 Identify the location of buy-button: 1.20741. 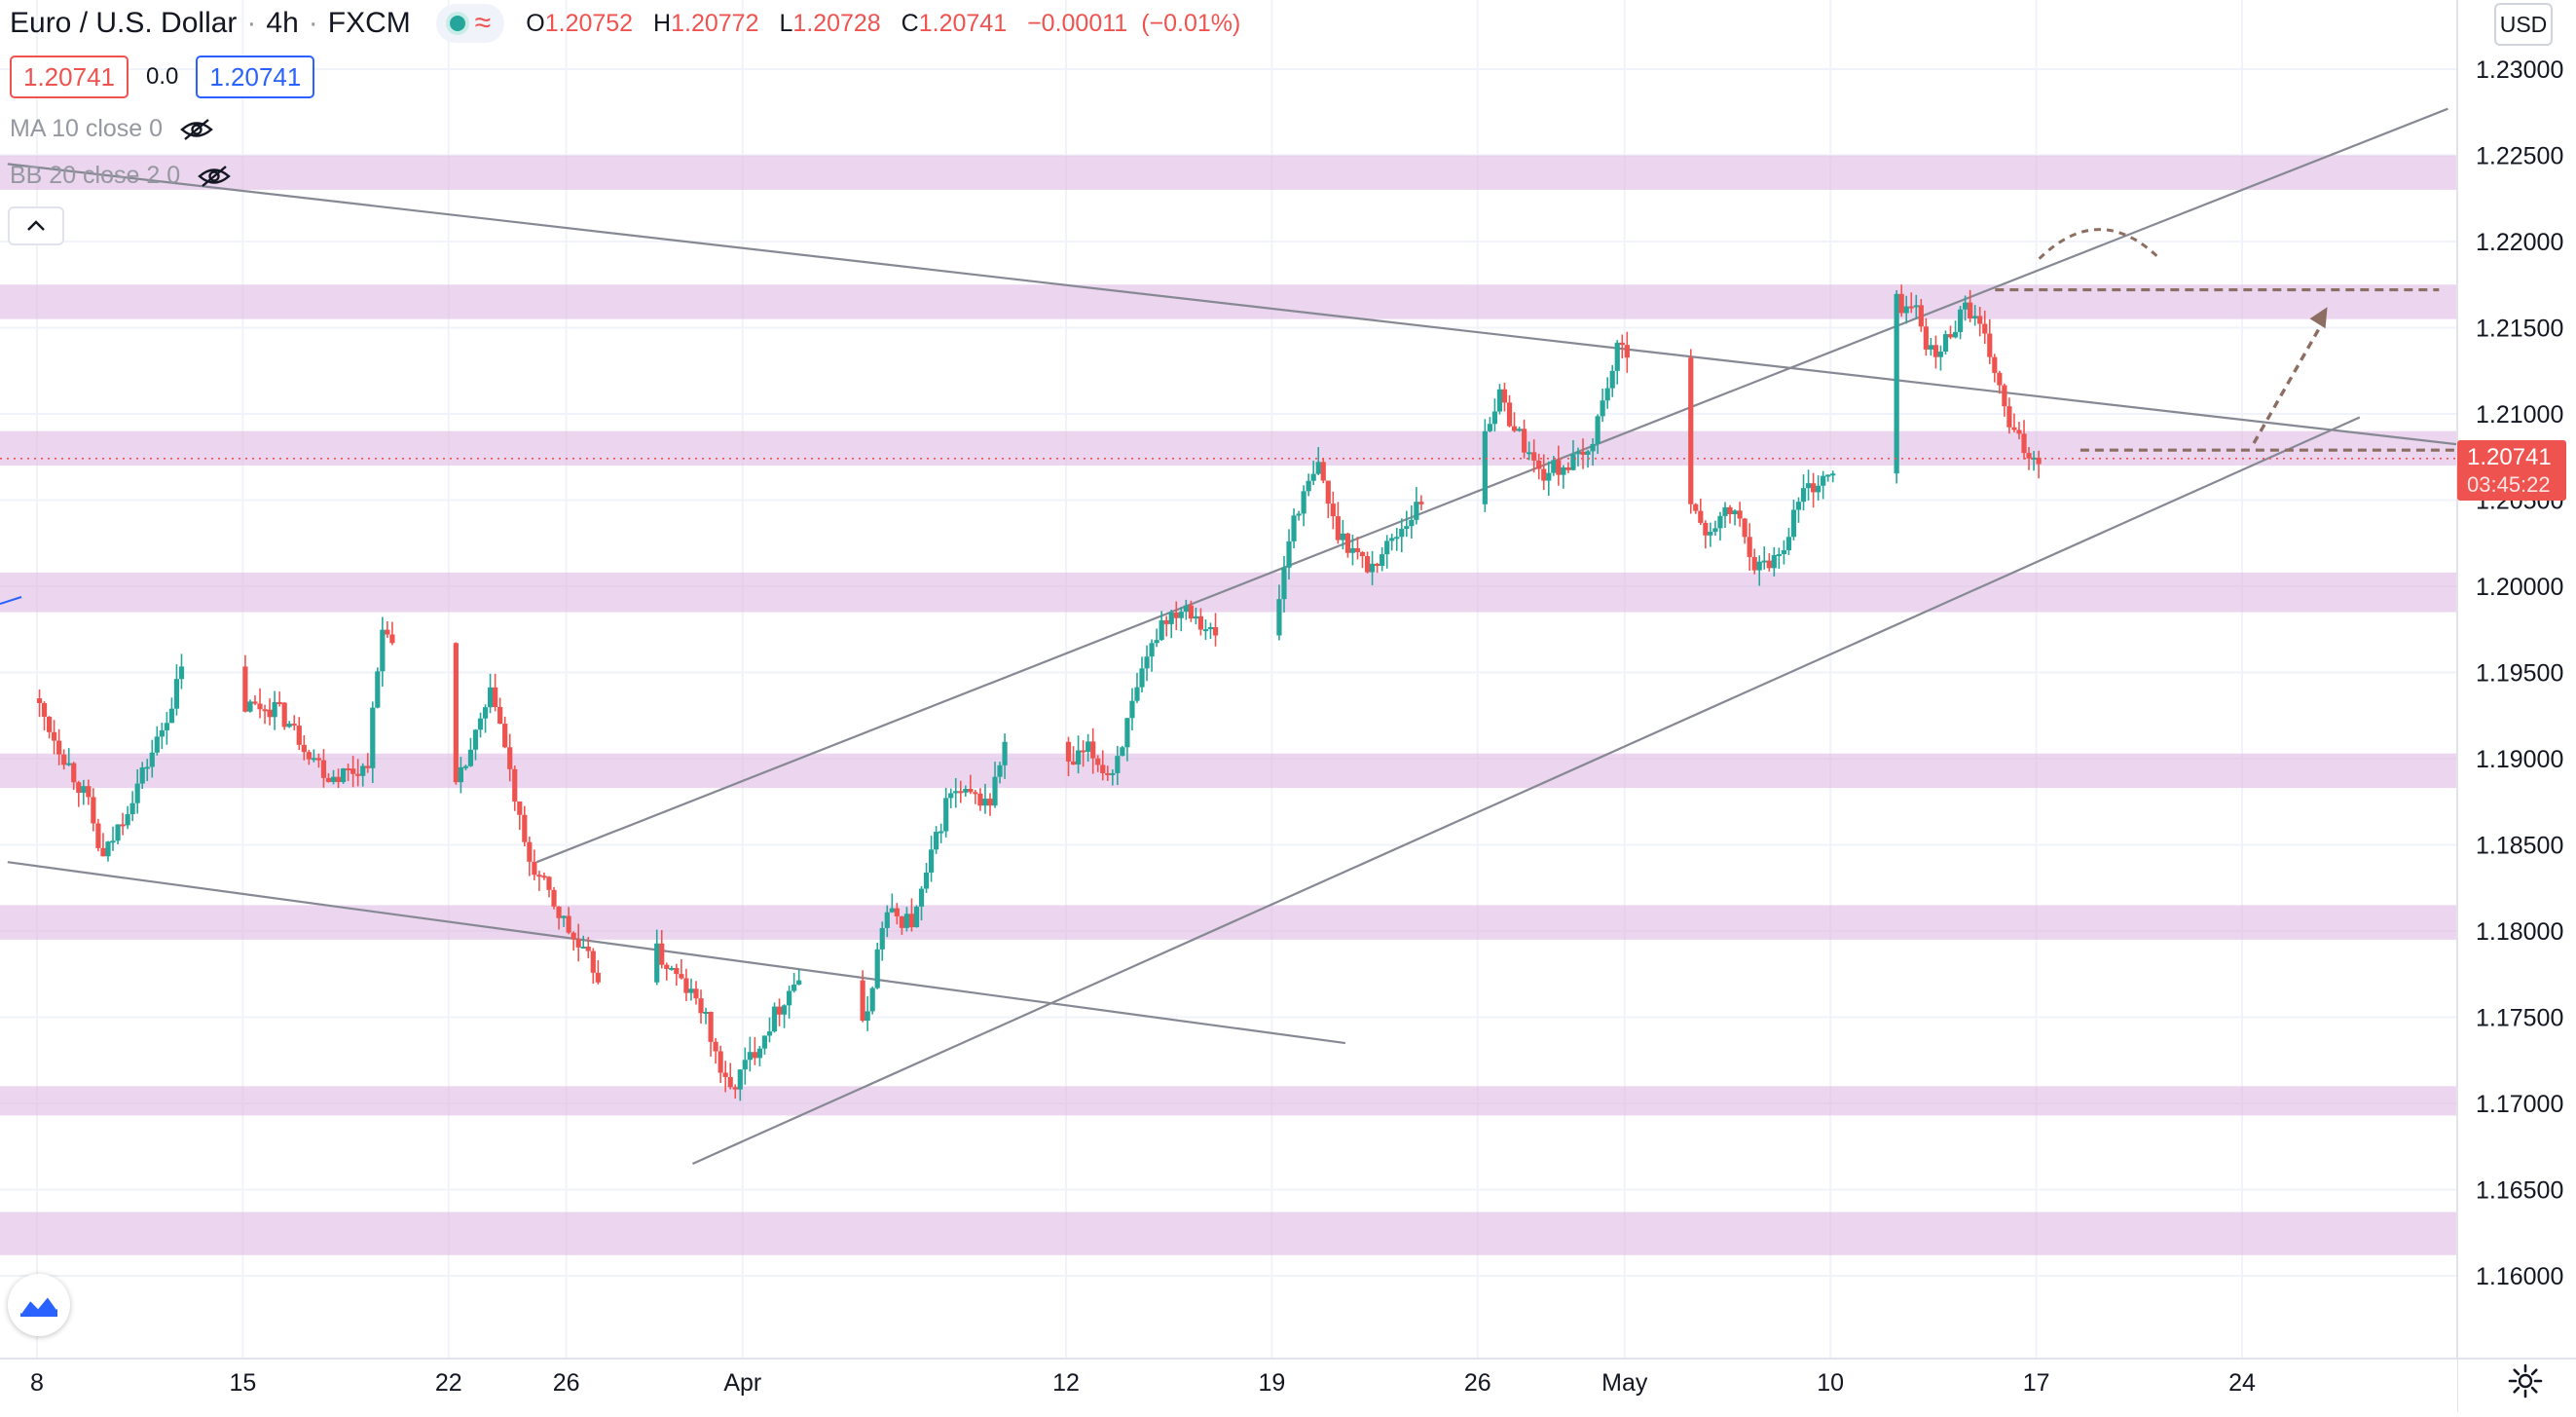
(255, 77).